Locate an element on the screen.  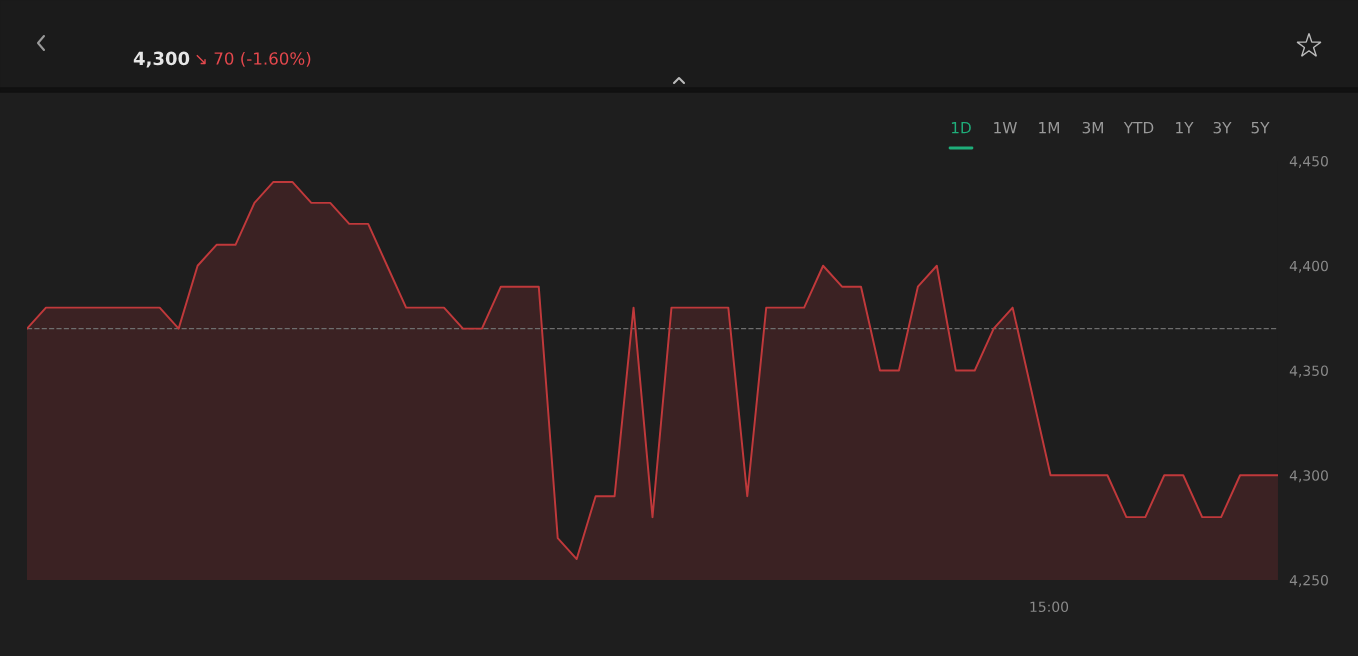
text: 3M is located at coordinates (1092, 127).